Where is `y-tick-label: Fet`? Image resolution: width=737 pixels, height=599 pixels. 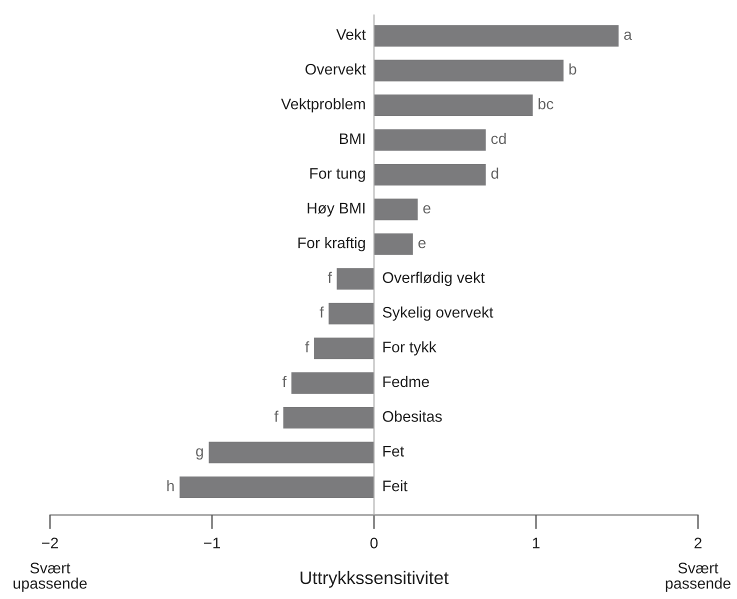
y-tick-label: Fet is located at coordinates (393, 451).